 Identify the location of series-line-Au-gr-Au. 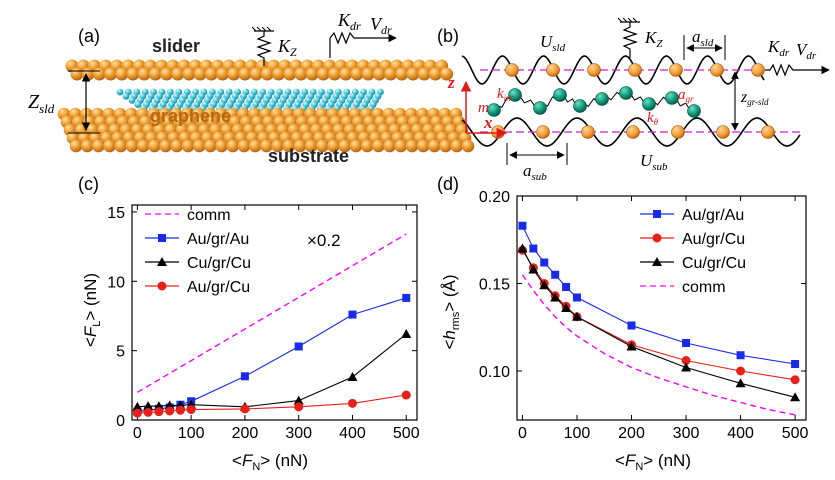
(659, 295).